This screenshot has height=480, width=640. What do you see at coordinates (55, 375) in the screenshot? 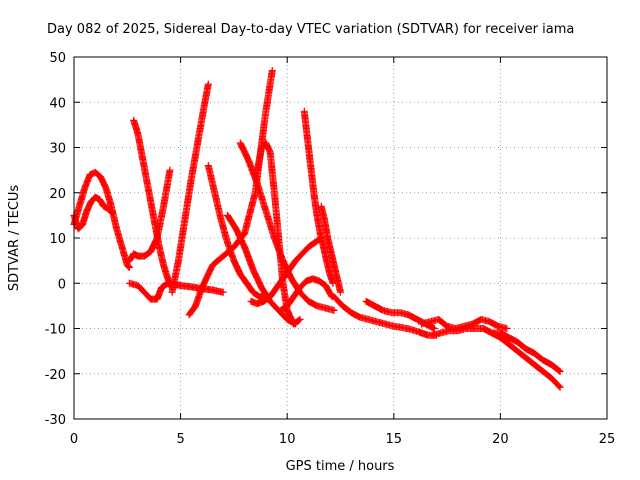
I see `y-tick-label: -20` at bounding box center [55, 375].